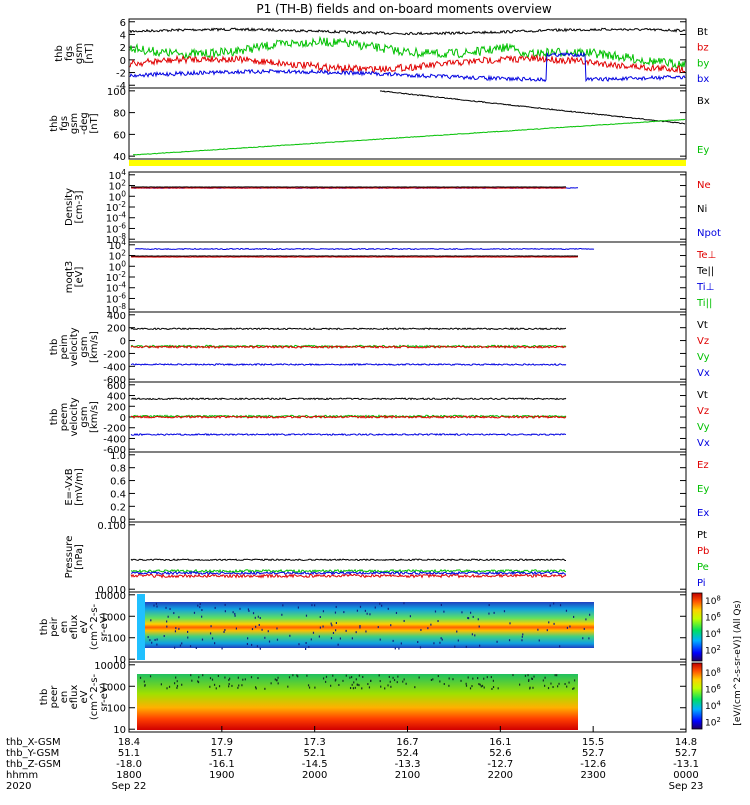 The image size is (750, 805). What do you see at coordinates (94, 417) in the screenshot?
I see `ylabel-line: [km/s]` at bounding box center [94, 417].